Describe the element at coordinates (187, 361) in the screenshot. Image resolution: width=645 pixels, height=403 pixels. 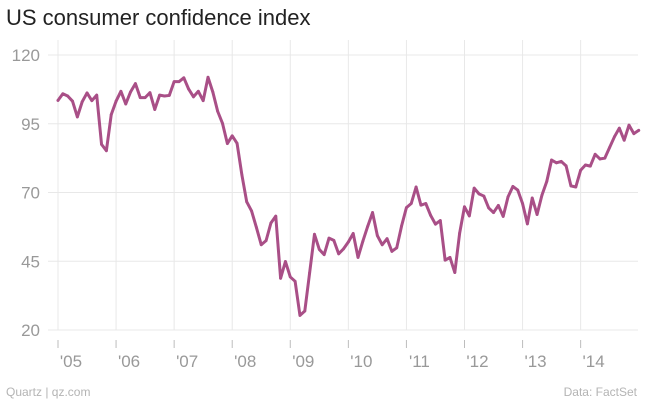
I see `x-tick-label-2007: '07` at that location.